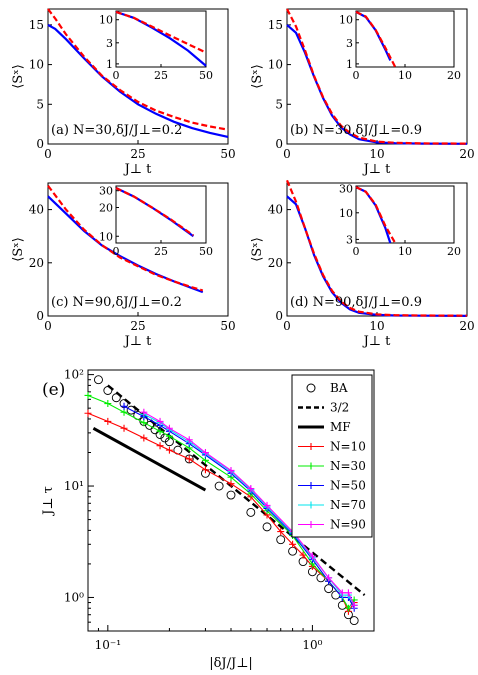 Image resolution: width=478 pixels, height=675 pixels. What do you see at coordinates (137, 154) in the screenshot?
I see `x-tick-label: 25` at bounding box center [137, 154].